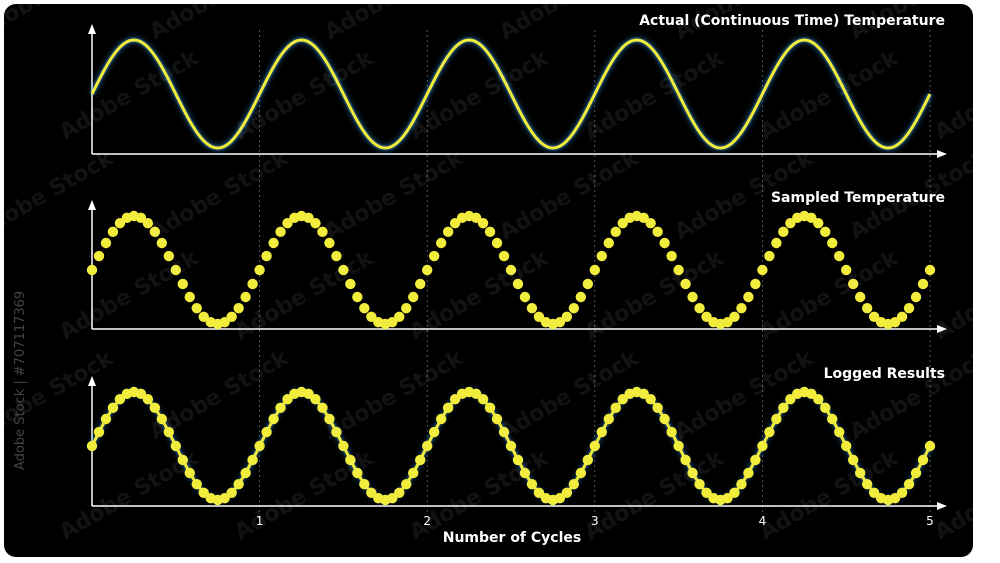  I want to click on x-axis-label: Number of Cycles, so click(512, 538).